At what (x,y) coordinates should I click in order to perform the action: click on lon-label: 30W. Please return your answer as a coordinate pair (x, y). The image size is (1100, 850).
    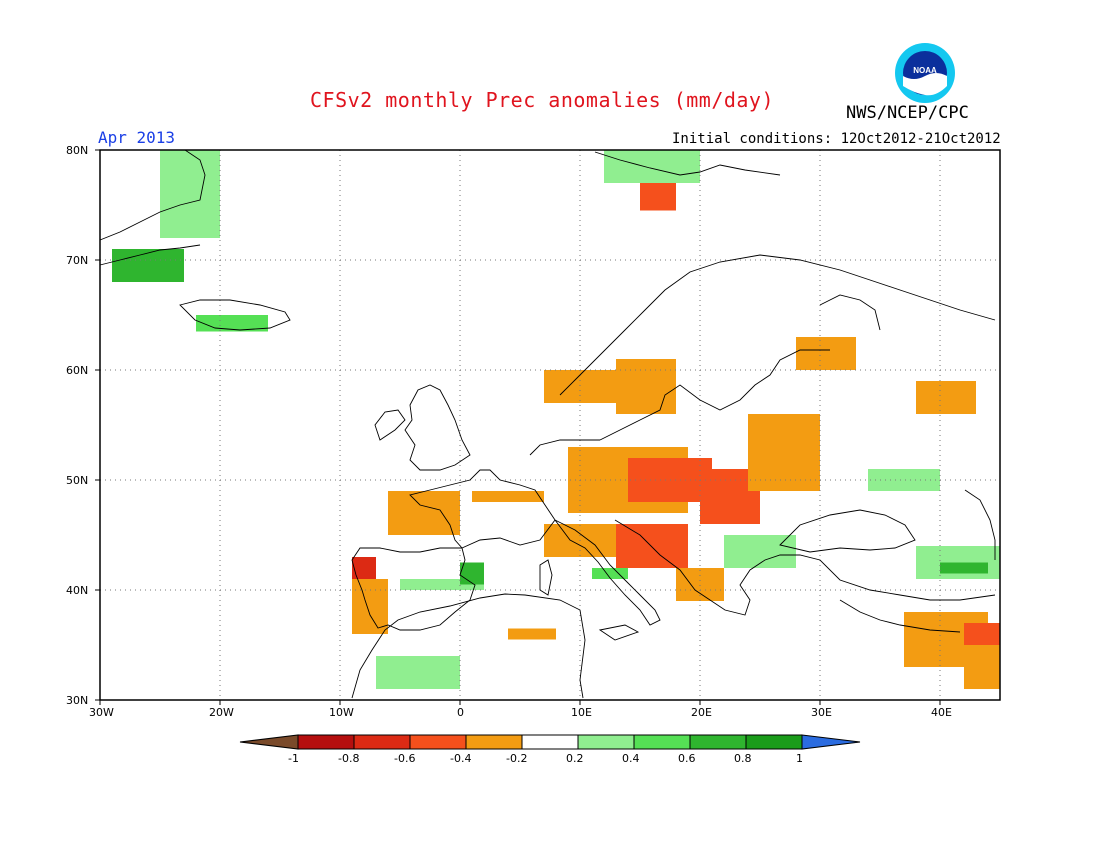
    Looking at the image, I should click on (101, 712).